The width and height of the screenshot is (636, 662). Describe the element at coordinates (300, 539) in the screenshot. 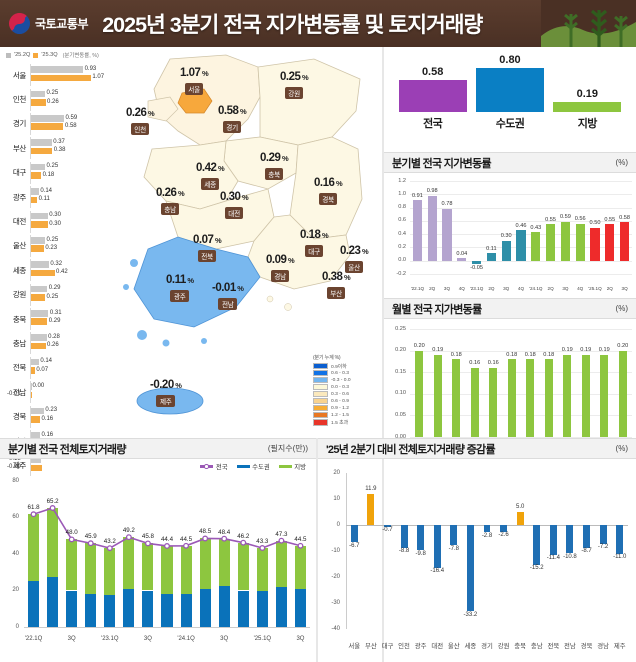

I see `line-point-value: 44.5` at that location.